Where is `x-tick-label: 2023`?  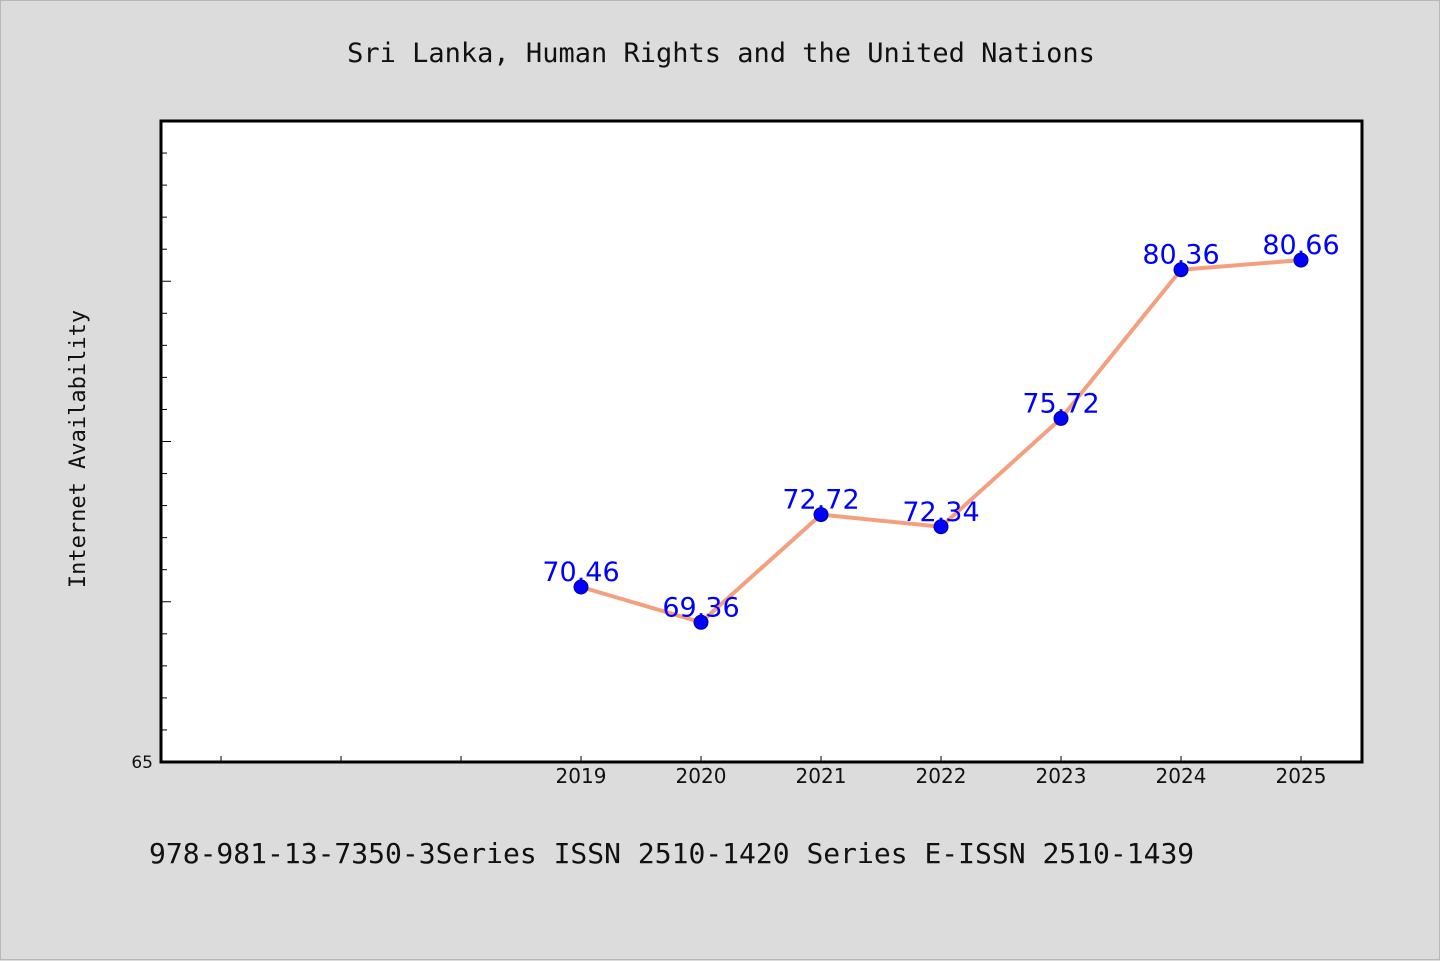
x-tick-label: 2023 is located at coordinates (1061, 776).